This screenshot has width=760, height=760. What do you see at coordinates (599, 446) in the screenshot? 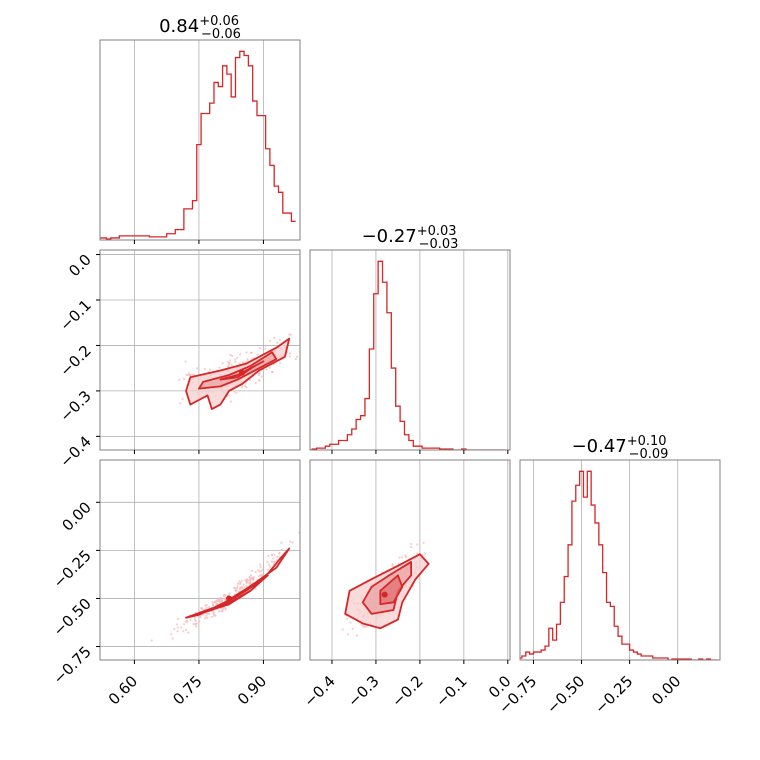
I see `title-value: −0.47` at bounding box center [599, 446].